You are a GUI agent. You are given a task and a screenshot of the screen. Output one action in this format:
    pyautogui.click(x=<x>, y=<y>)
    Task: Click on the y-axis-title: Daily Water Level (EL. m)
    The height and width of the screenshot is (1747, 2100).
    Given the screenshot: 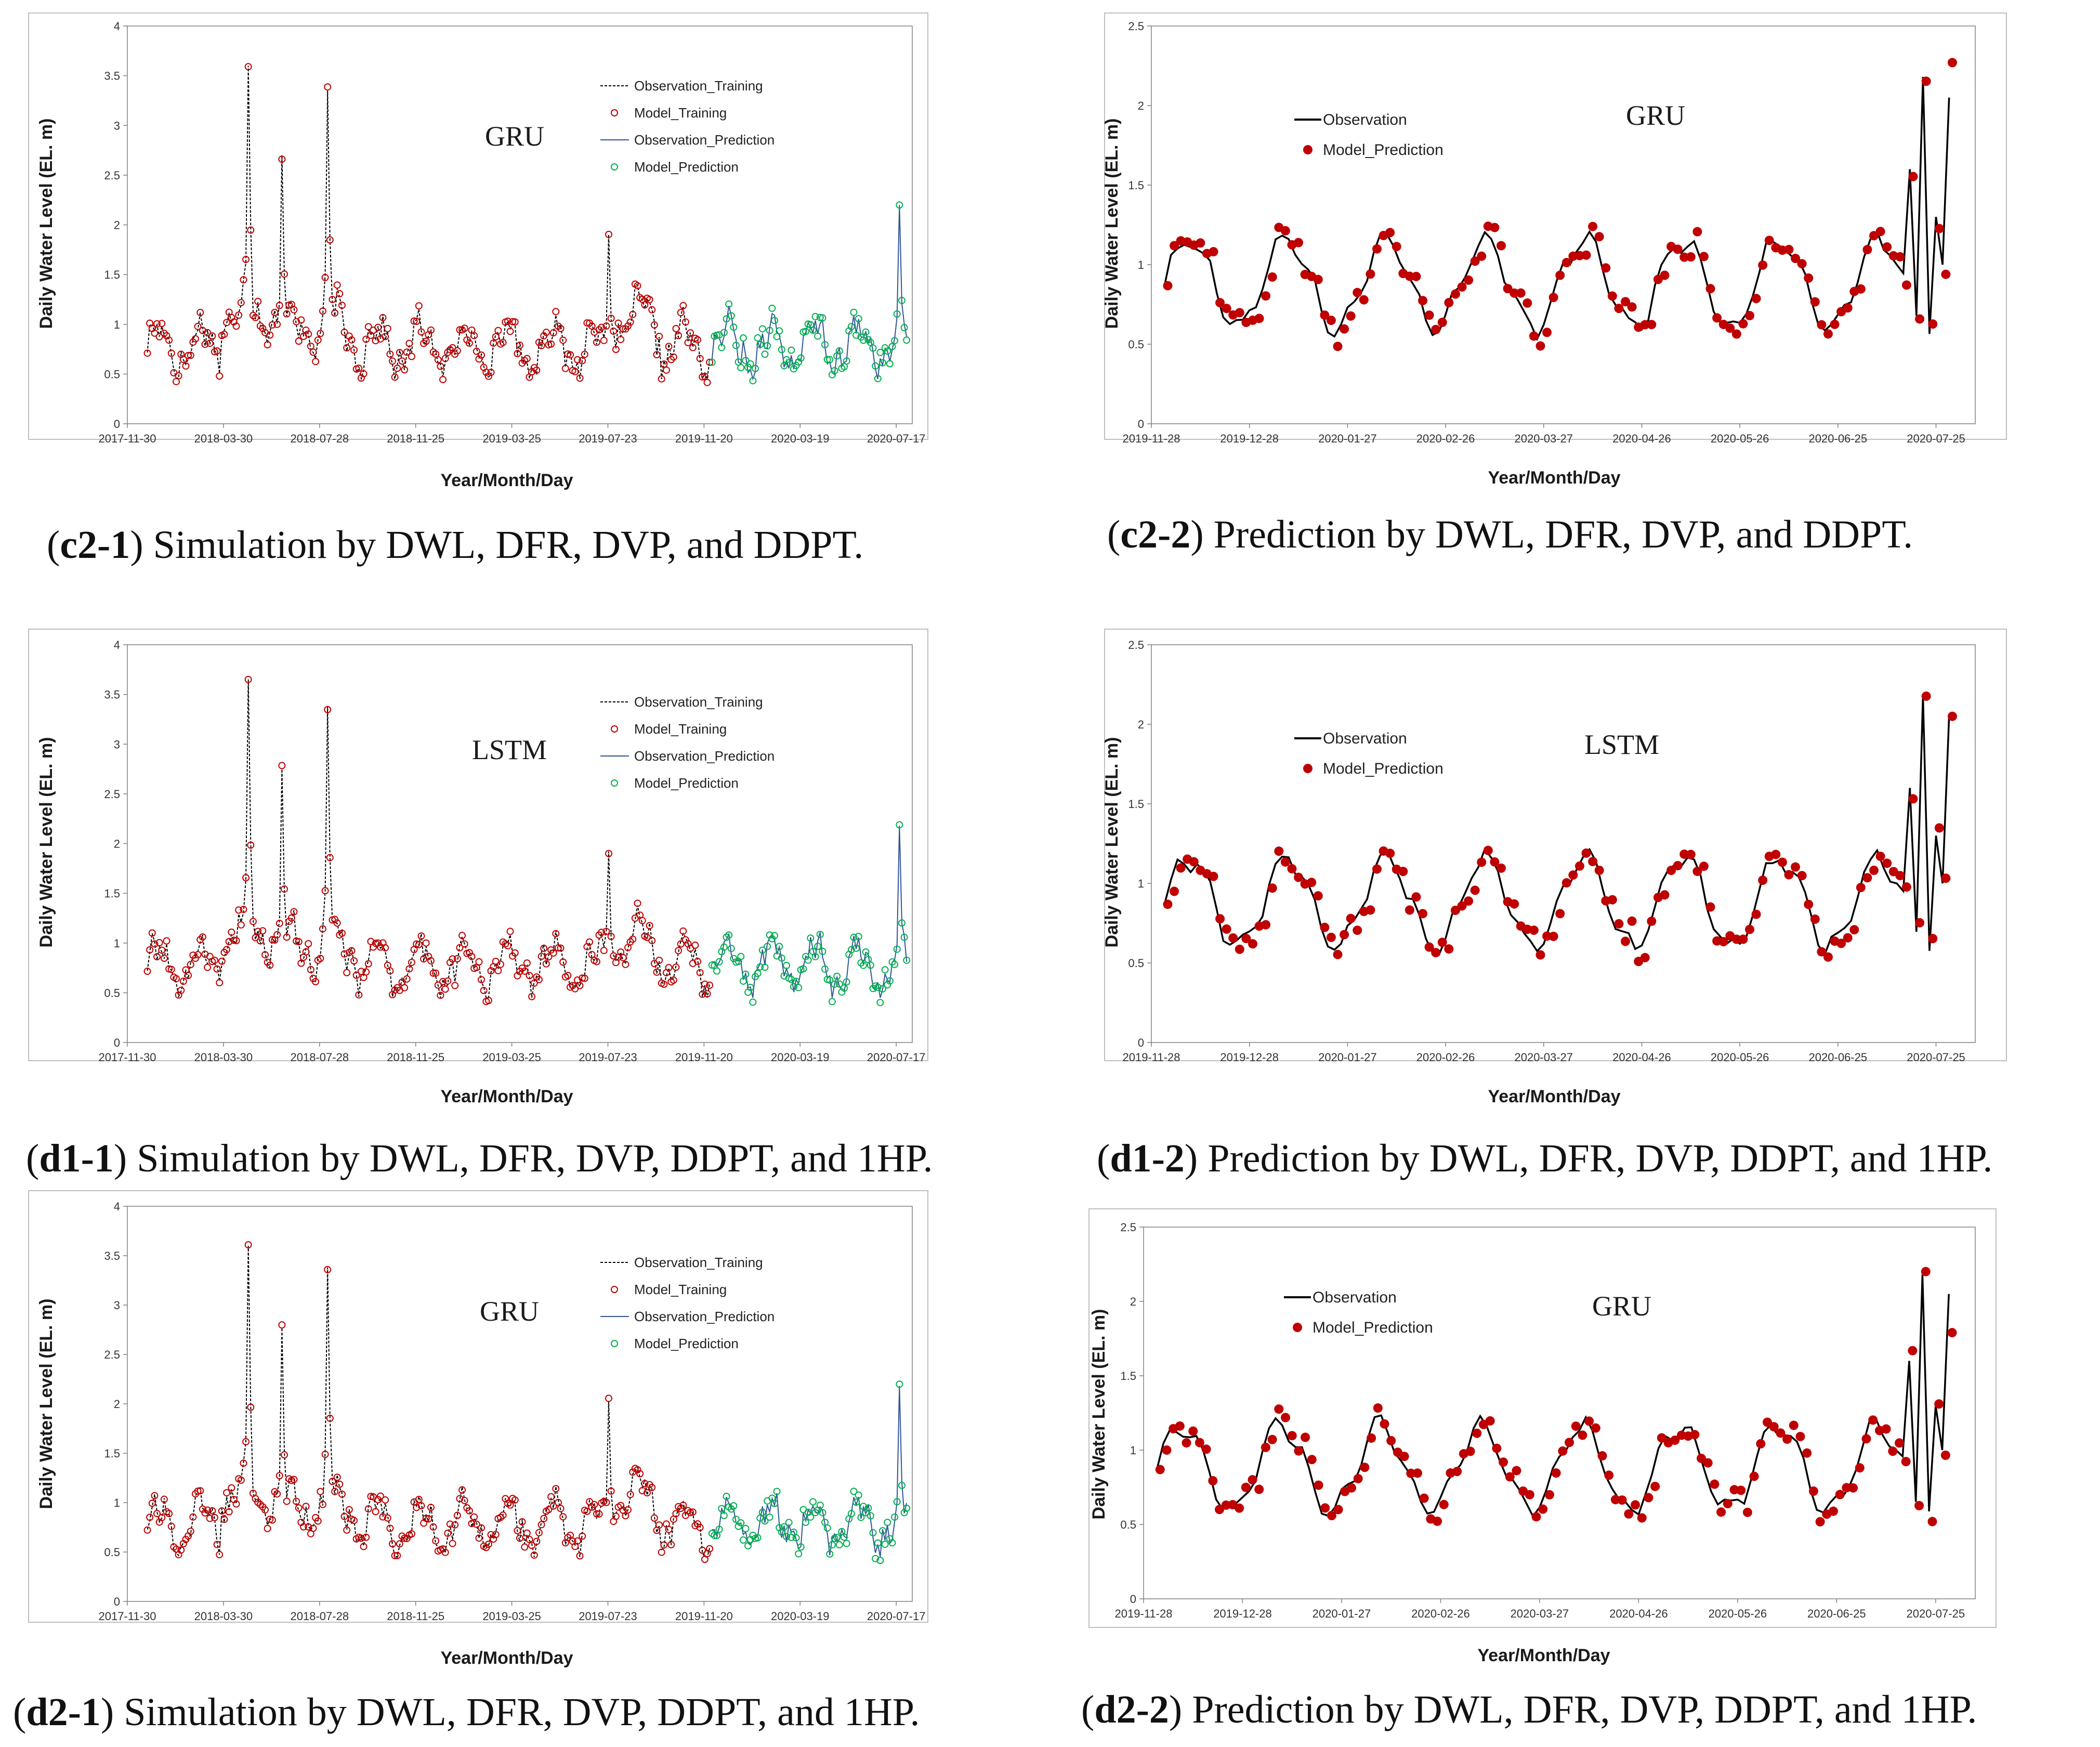 What is the action you would take?
    pyautogui.click(x=1099, y=1414)
    